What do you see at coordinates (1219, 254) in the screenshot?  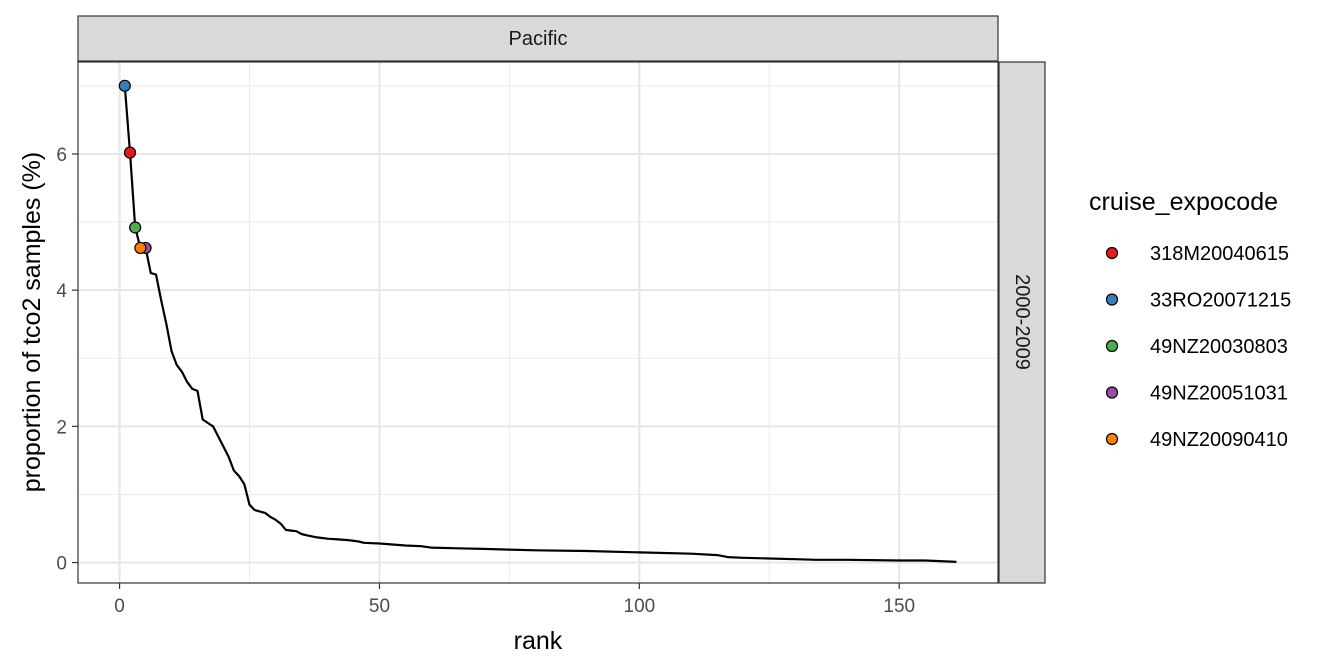 I see `legend-label: 318M20040615` at bounding box center [1219, 254].